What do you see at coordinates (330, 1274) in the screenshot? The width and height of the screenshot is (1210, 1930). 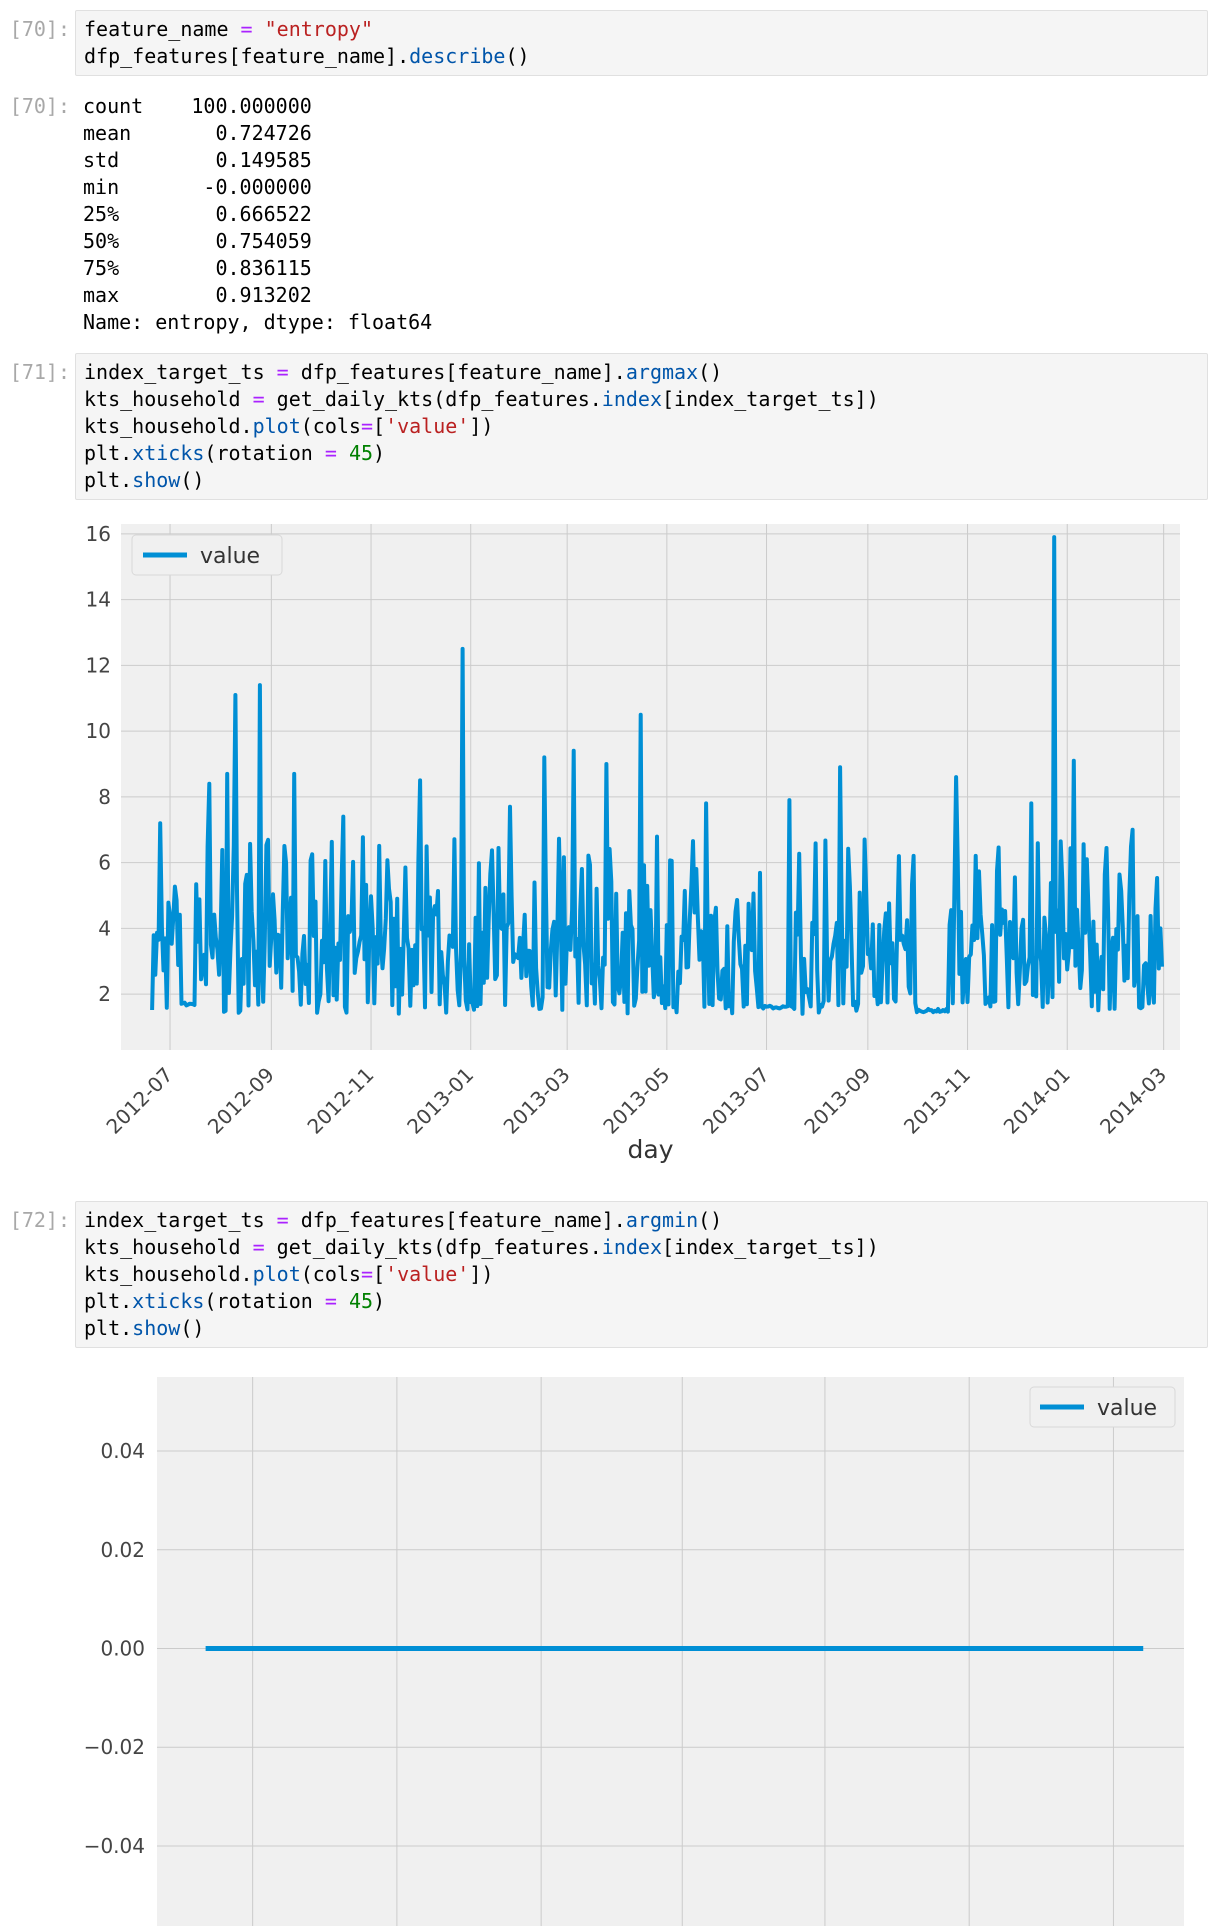 I see `code-token: (cols` at bounding box center [330, 1274].